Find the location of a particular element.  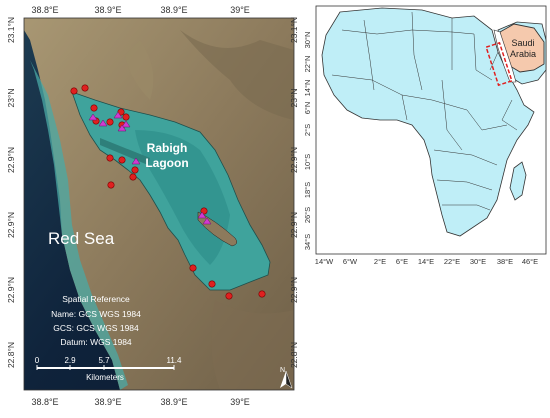

bottom-longitude-labels: 38.8°E 38.9°E 38.9°E 39°E is located at coordinates (140, 402).